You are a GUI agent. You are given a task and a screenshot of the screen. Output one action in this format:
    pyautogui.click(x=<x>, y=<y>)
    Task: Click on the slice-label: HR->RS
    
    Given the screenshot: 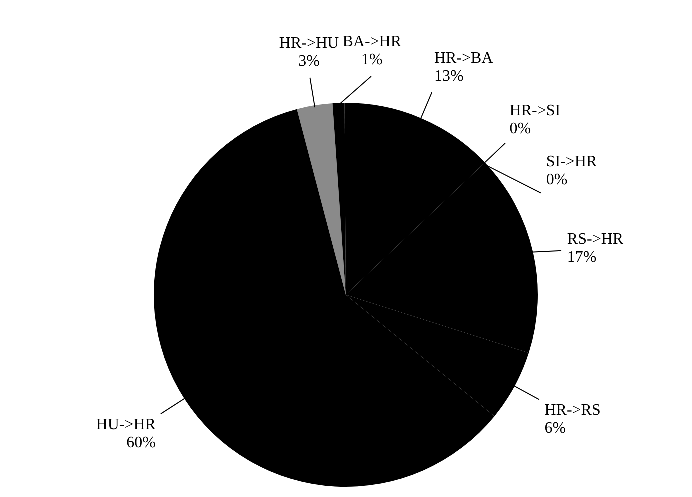 What is the action you would take?
    pyautogui.click(x=572, y=410)
    